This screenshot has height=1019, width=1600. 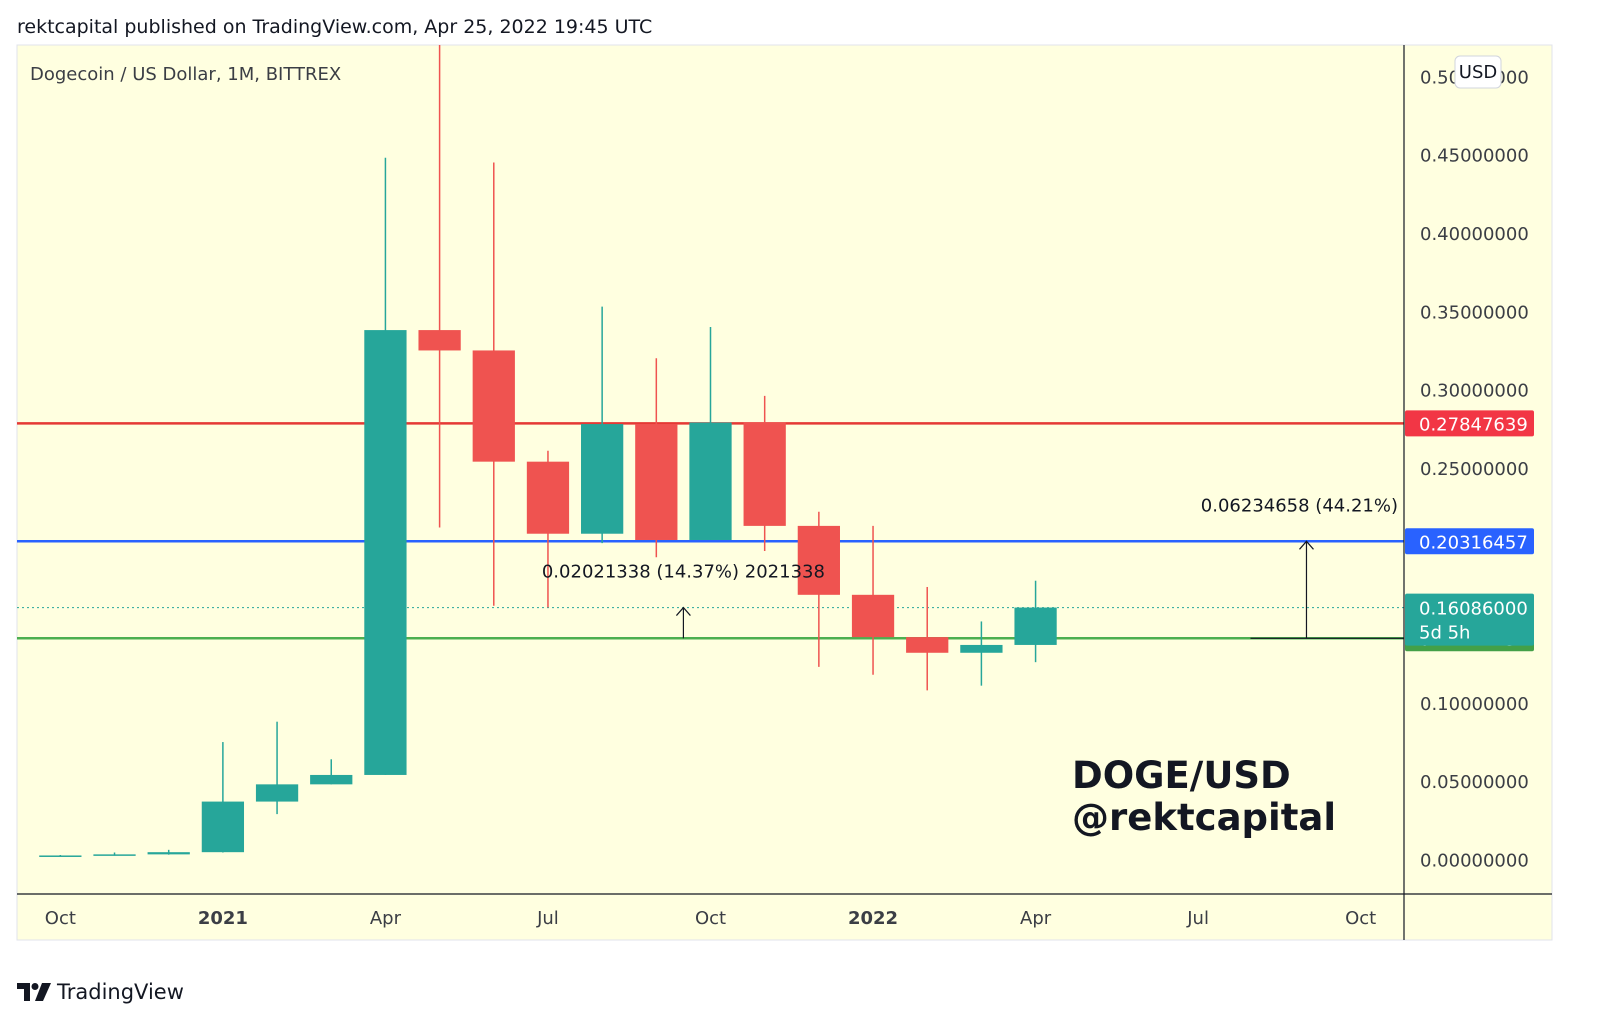 I want to click on chart-title: Dogecoin / US Dollar, 1M, BITTREX, so click(x=185, y=74).